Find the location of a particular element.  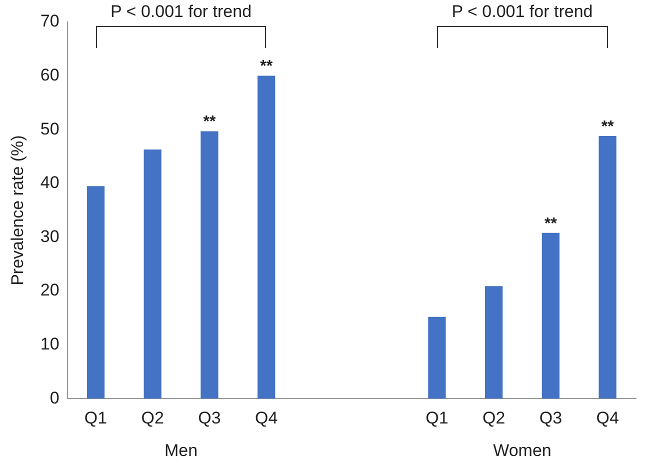

y-tick-label: 10 is located at coordinates (50, 344).